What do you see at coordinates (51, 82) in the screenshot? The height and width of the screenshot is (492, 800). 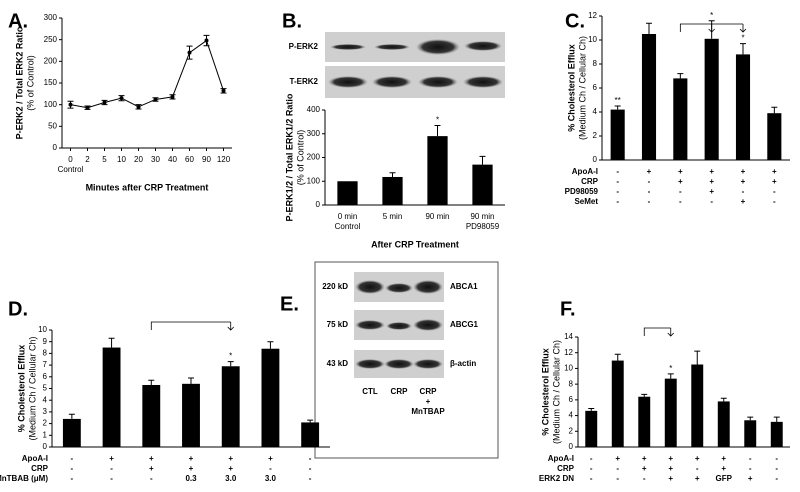 I see `y-tick-label: 150` at bounding box center [51, 82].